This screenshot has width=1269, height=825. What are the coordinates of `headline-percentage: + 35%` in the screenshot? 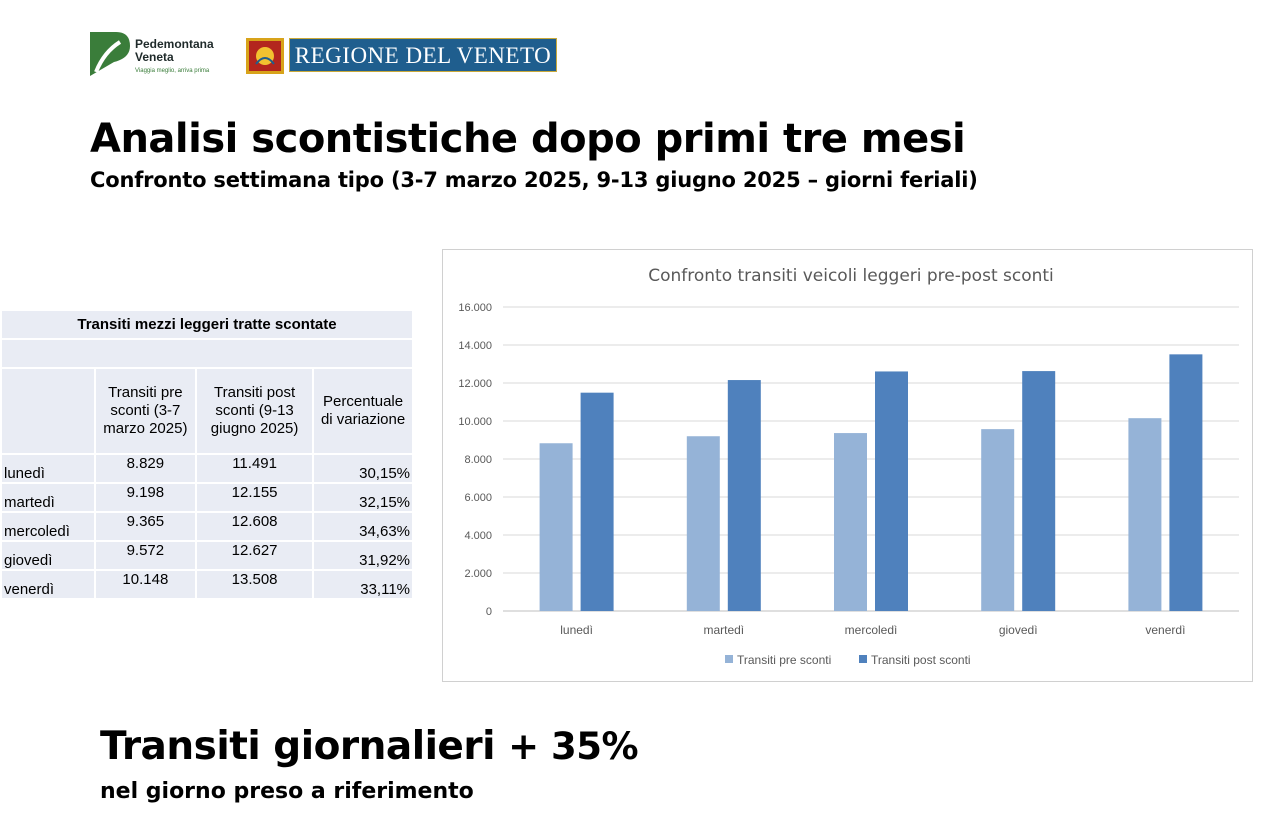 It's located at (573, 746).